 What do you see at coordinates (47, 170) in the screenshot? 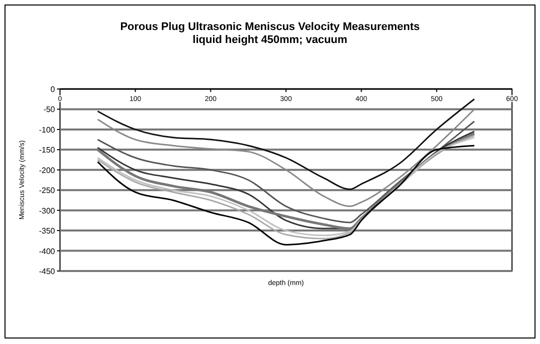
I see `y-tick-label: -200` at bounding box center [47, 170].